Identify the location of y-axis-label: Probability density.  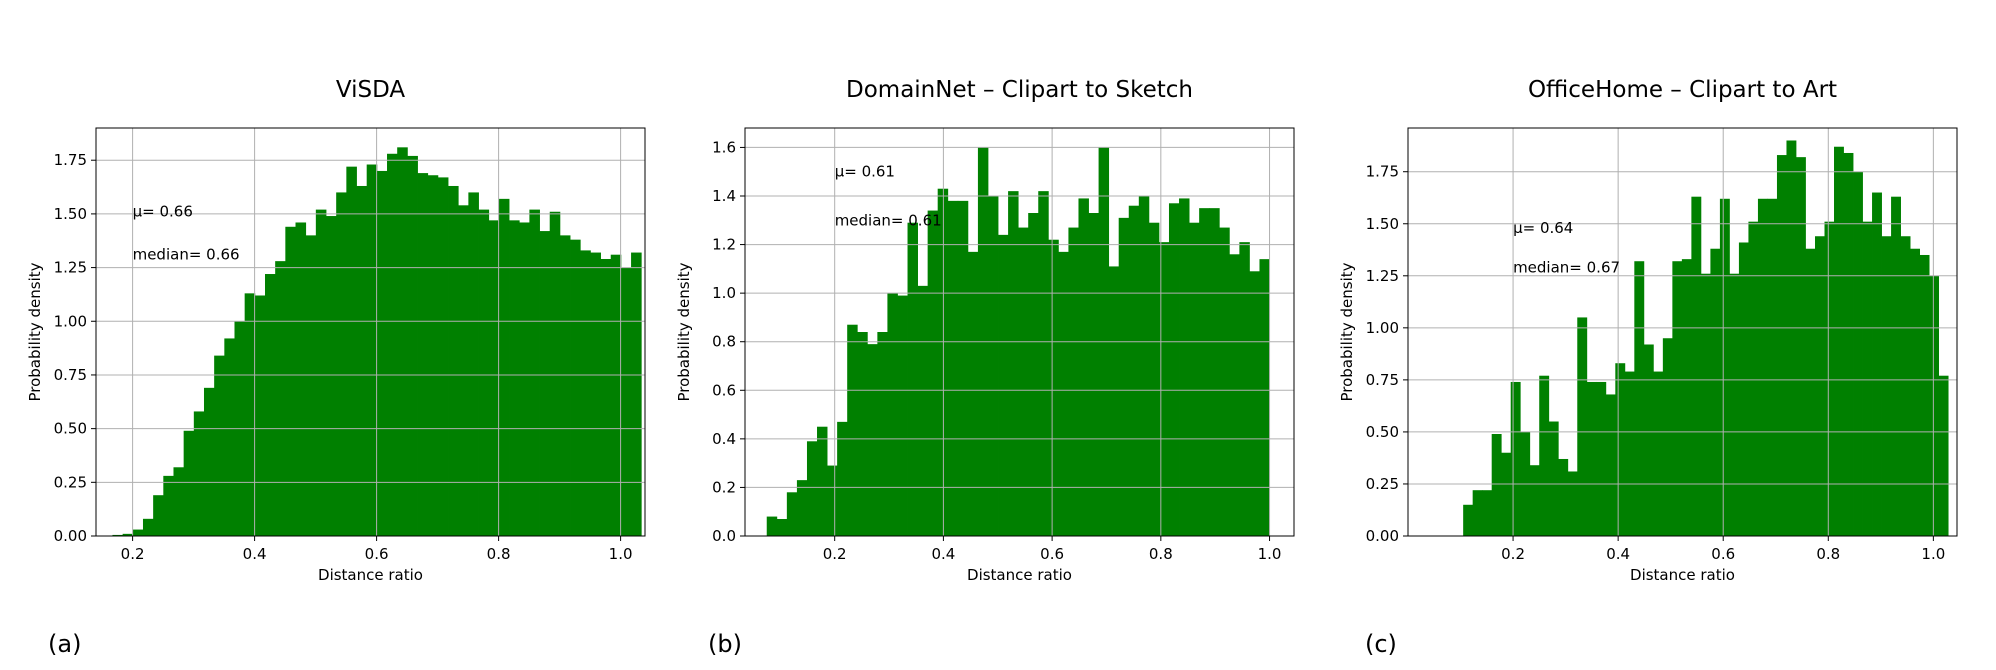
(1347, 331).